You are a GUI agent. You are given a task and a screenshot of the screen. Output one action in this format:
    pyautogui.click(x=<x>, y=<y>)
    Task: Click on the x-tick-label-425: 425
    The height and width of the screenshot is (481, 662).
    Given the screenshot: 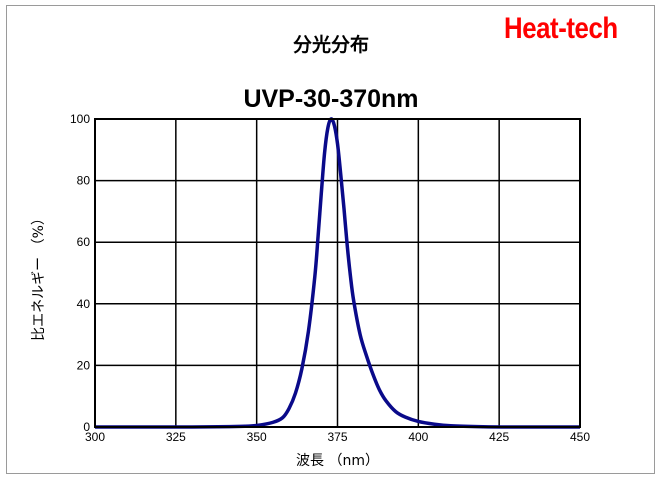 What is the action you would take?
    pyautogui.click(x=499, y=437)
    